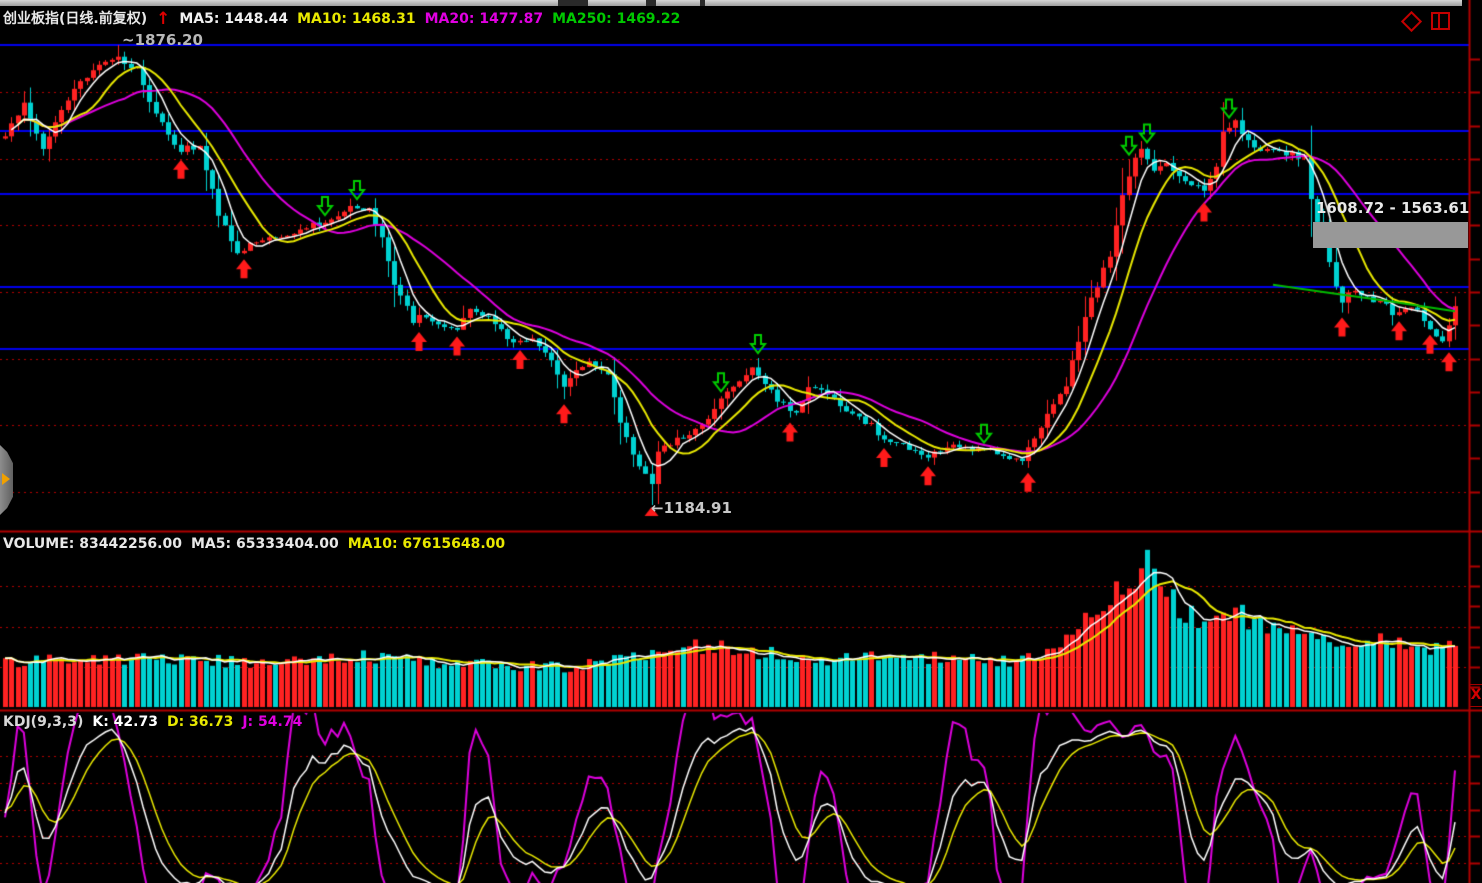 This screenshot has height=883, width=1482. Describe the element at coordinates (616, 19) in the screenshot. I see `ma-legend-item: MA250: 1469.22` at that location.